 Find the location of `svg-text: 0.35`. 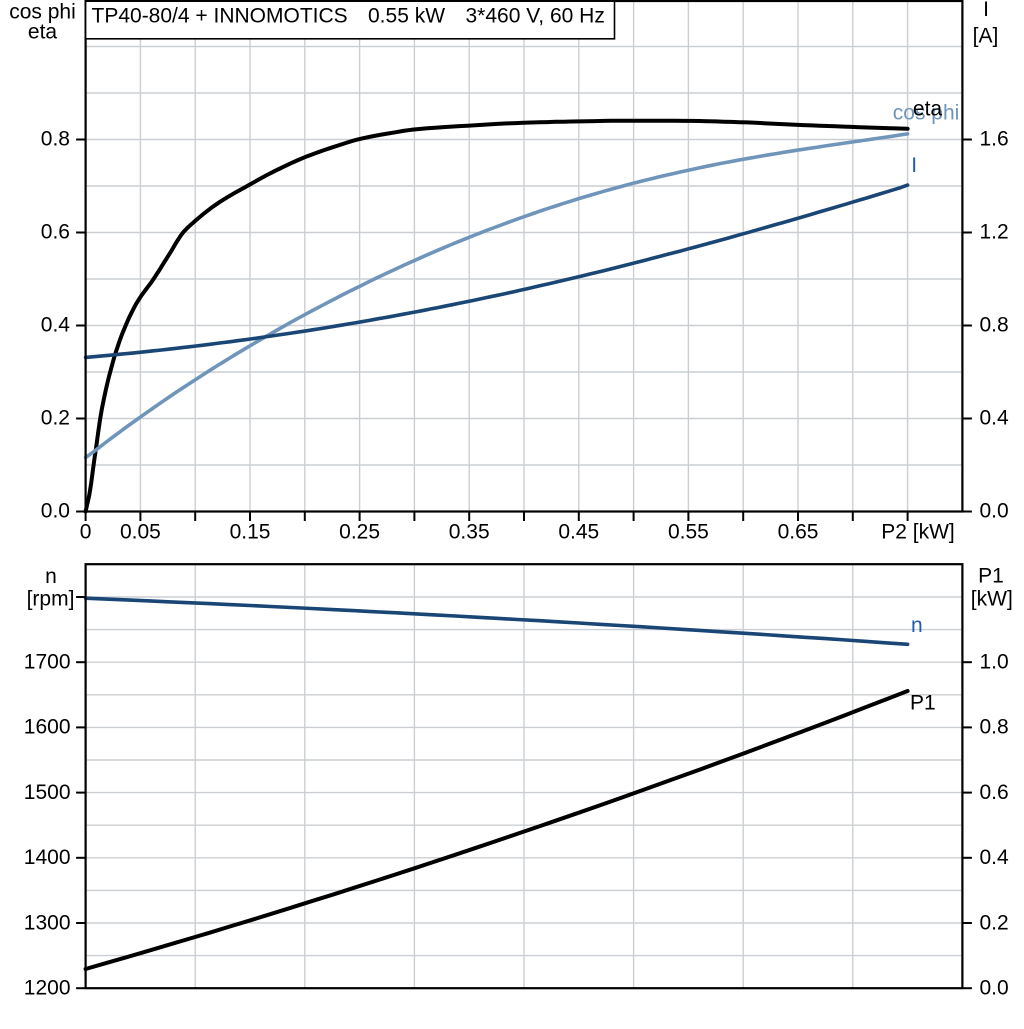

svg-text: 0.35 is located at coordinates (469, 532).